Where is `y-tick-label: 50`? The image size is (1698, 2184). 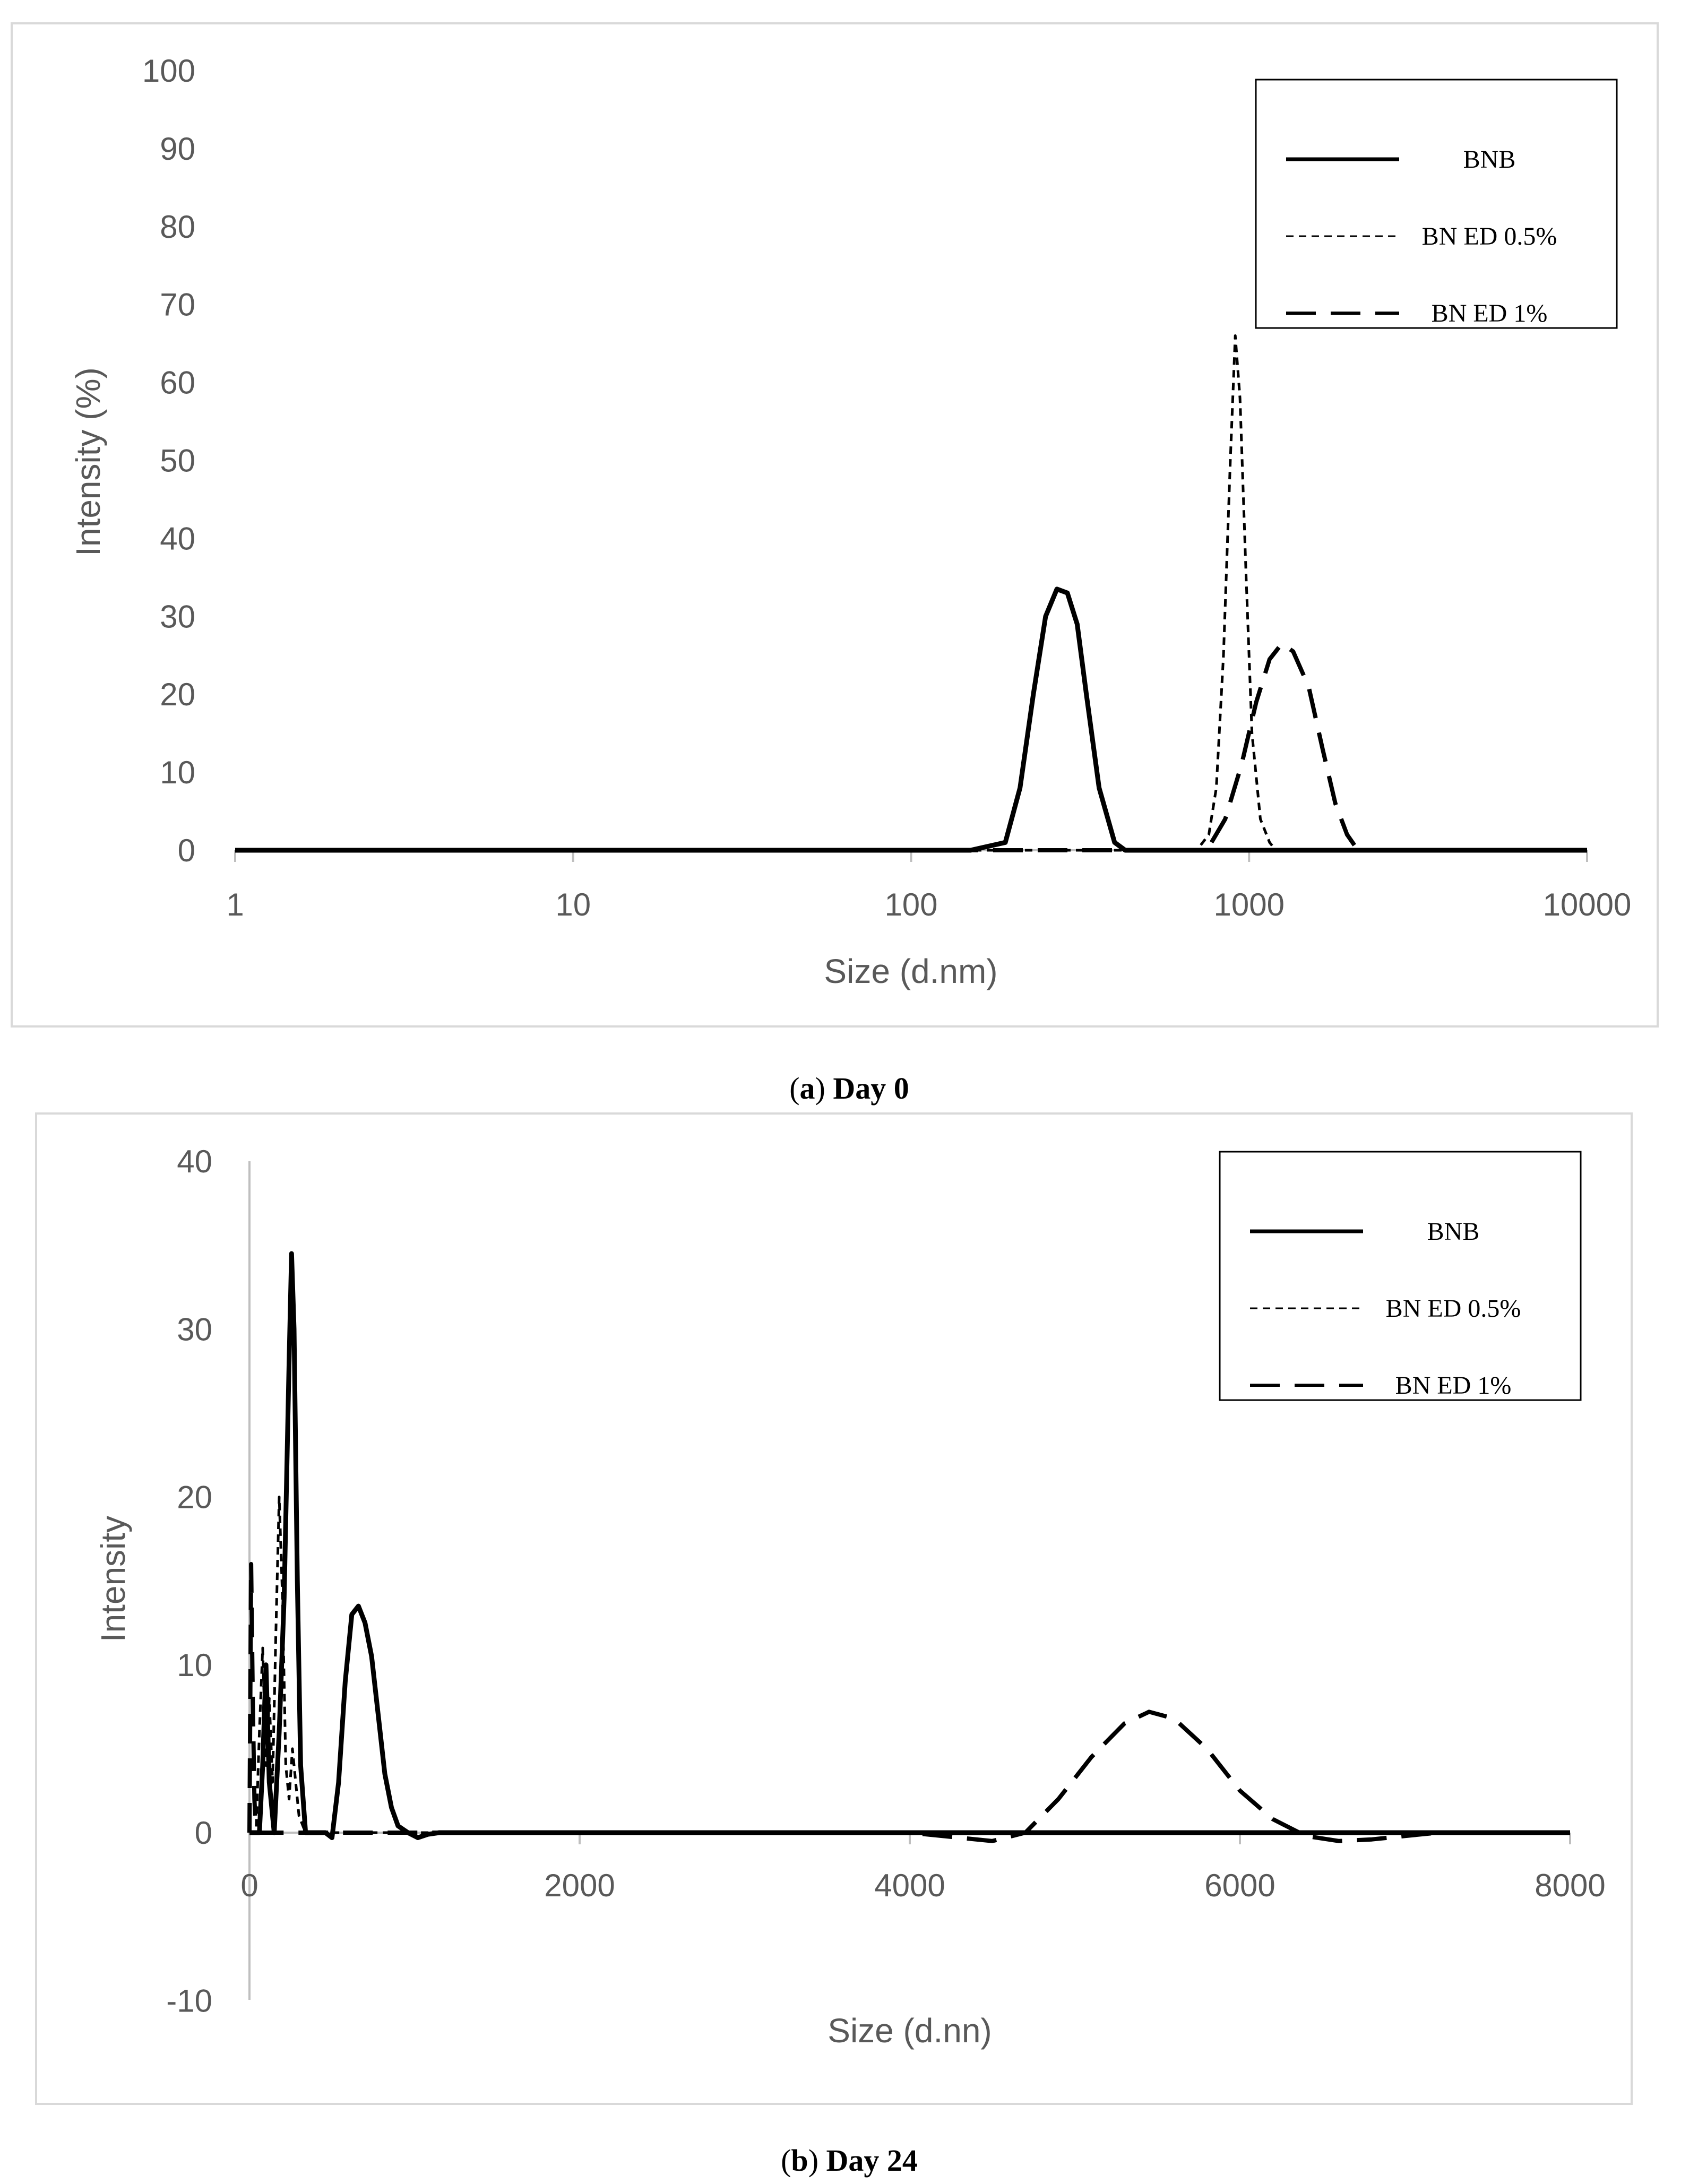 y-tick-label: 50 is located at coordinates (177, 461).